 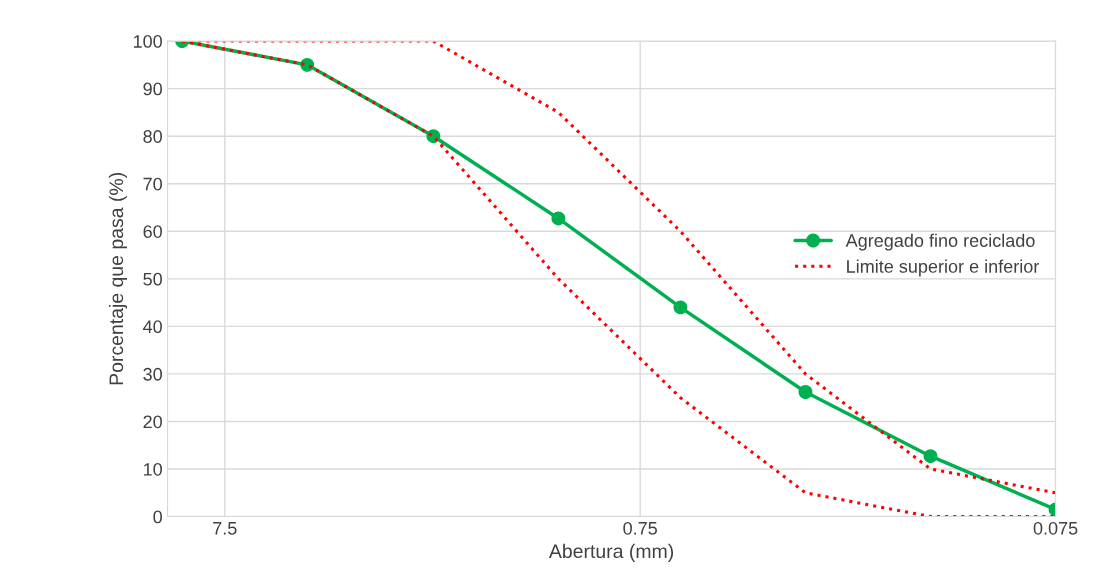 What do you see at coordinates (157, 517) in the screenshot?
I see `y-tick-label: 0` at bounding box center [157, 517].